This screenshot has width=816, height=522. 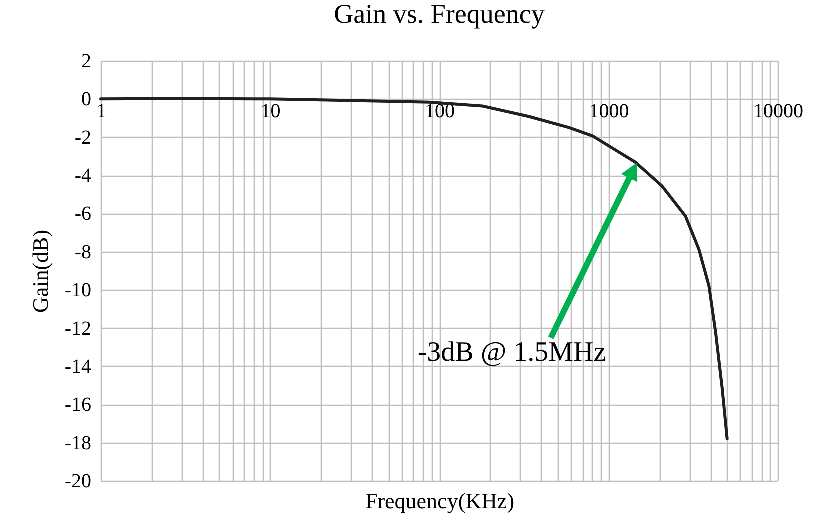 I want to click on y-tick-label: -16, so click(x=78, y=405).